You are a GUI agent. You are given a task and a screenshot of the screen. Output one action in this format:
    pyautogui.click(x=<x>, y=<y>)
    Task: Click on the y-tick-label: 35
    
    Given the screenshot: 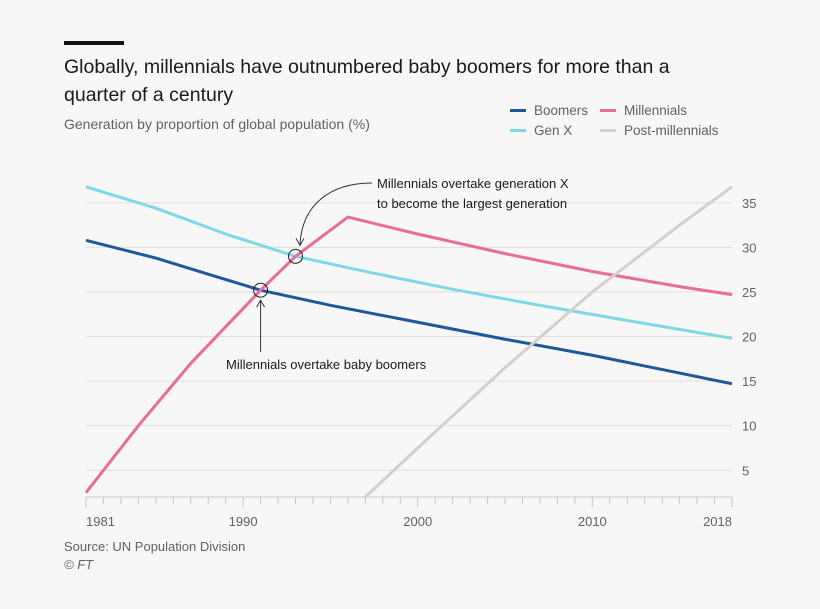 What is the action you would take?
    pyautogui.click(x=749, y=203)
    